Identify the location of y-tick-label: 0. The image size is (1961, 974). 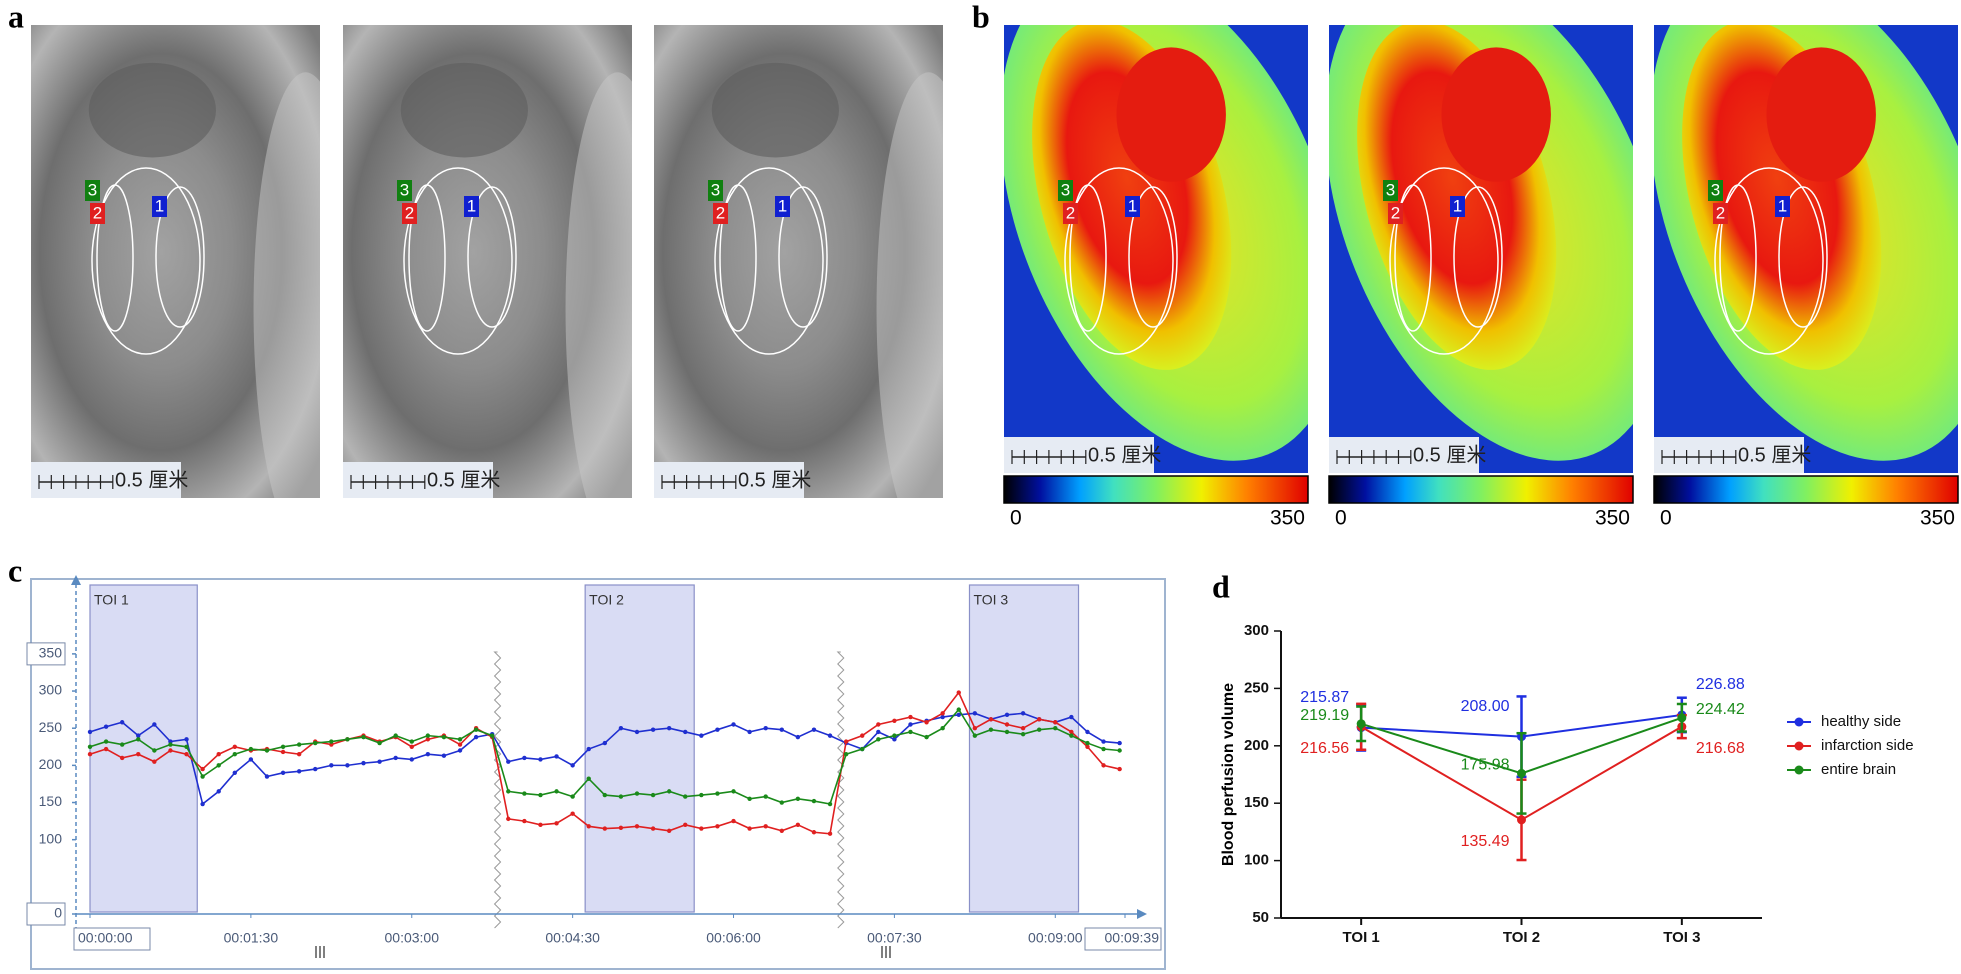
(58, 913).